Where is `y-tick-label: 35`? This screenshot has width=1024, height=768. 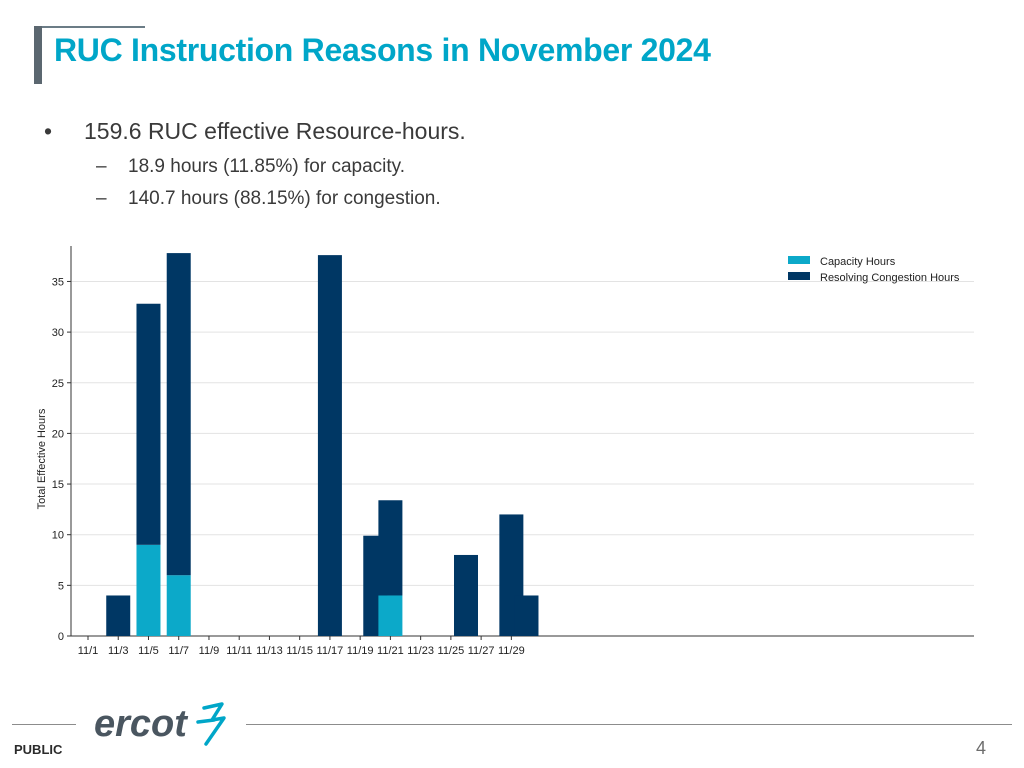 y-tick-label: 35 is located at coordinates (58, 282).